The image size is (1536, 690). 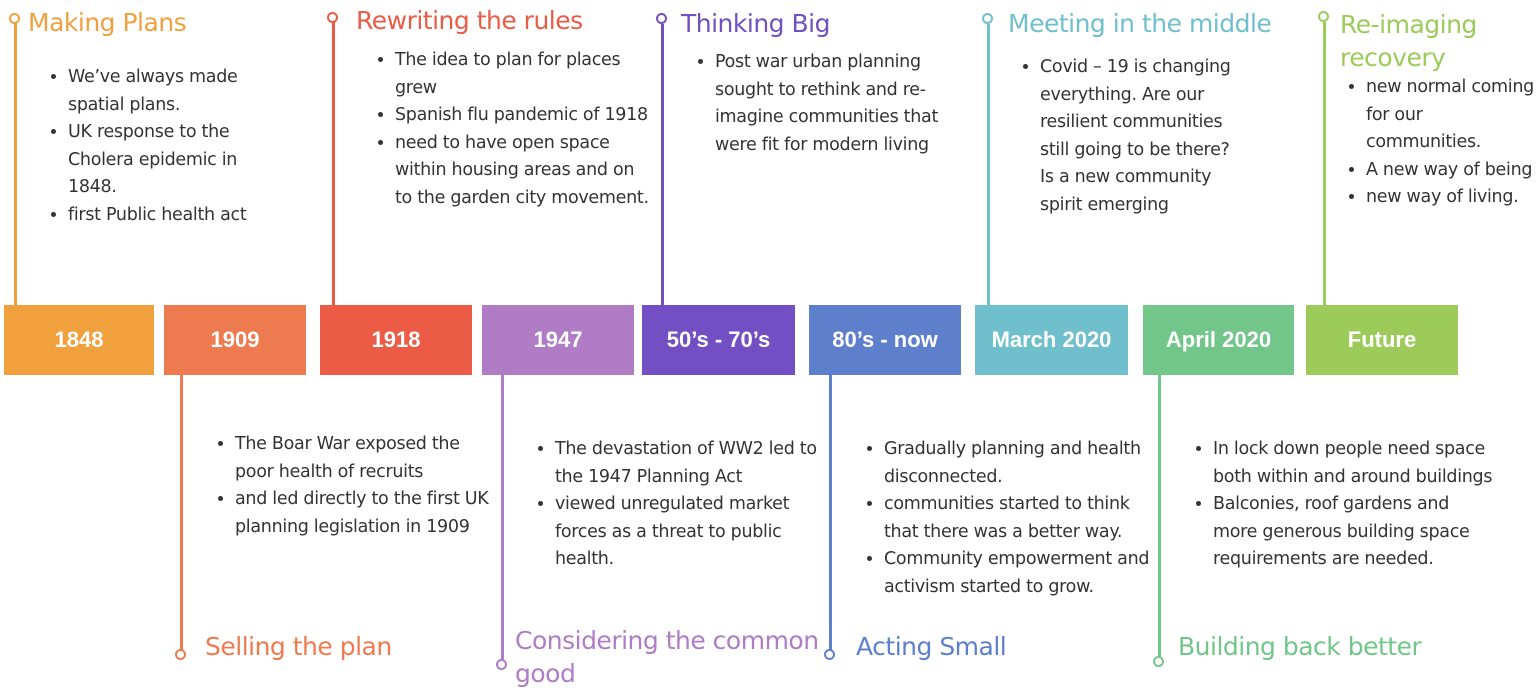 I want to click on dot-80s-now, so click(x=829, y=654).